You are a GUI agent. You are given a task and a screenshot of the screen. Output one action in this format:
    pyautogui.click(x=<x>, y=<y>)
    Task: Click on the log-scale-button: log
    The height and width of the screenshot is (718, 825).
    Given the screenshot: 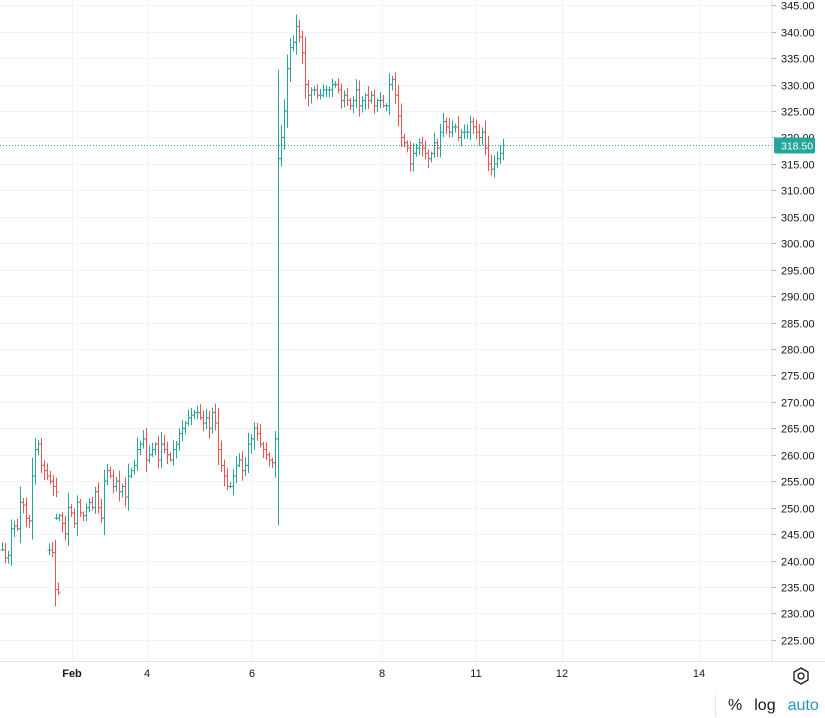 What is the action you would take?
    pyautogui.click(x=765, y=705)
    